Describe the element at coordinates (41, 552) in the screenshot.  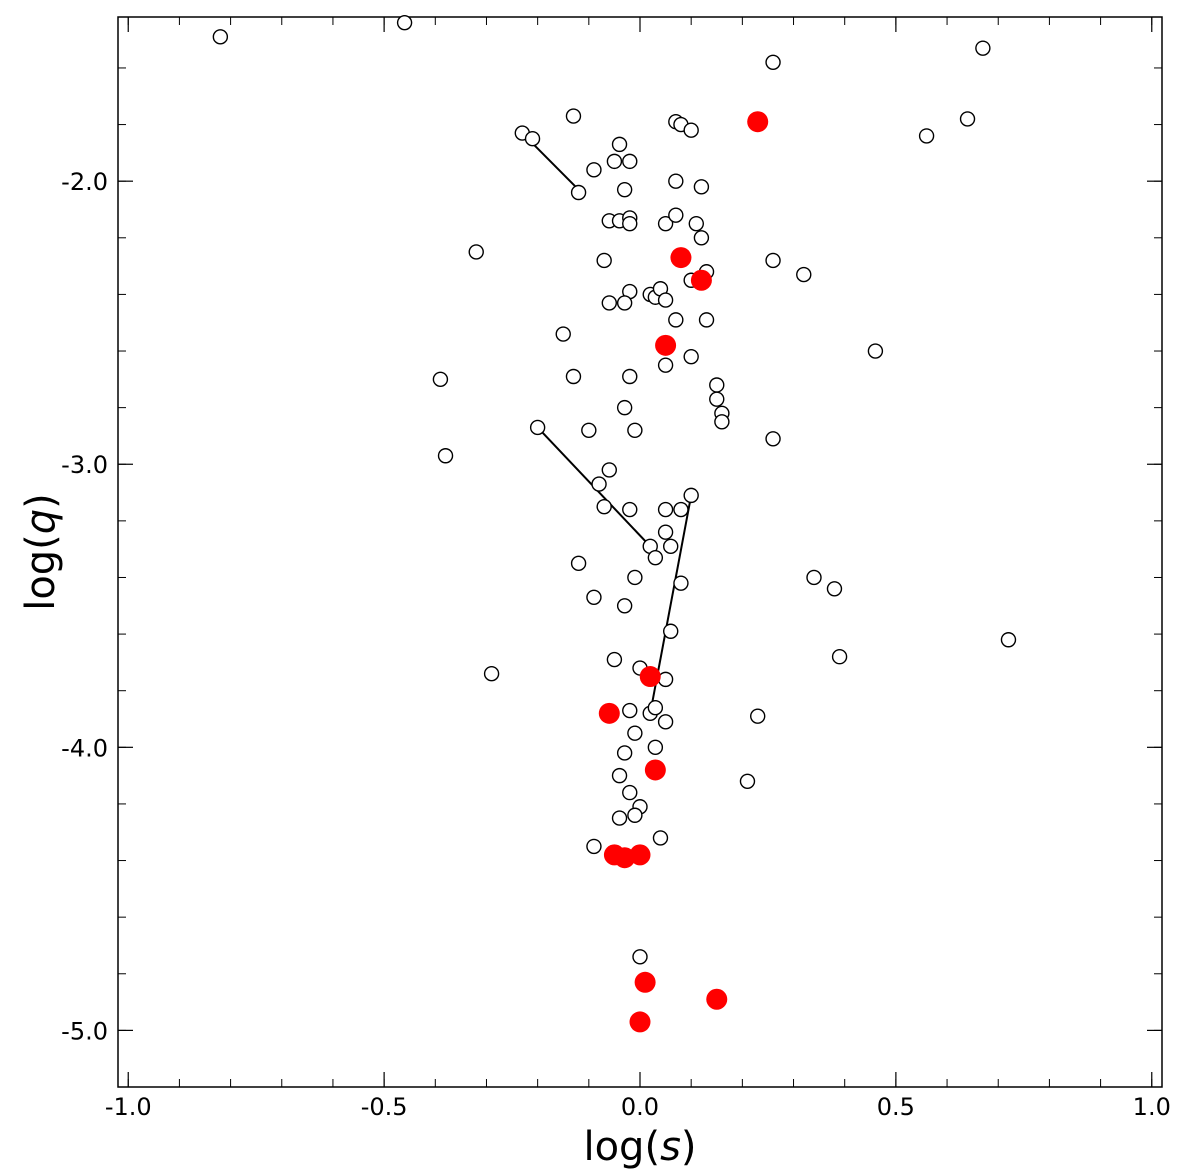
I see `y-axis-label: log(q)` at that location.